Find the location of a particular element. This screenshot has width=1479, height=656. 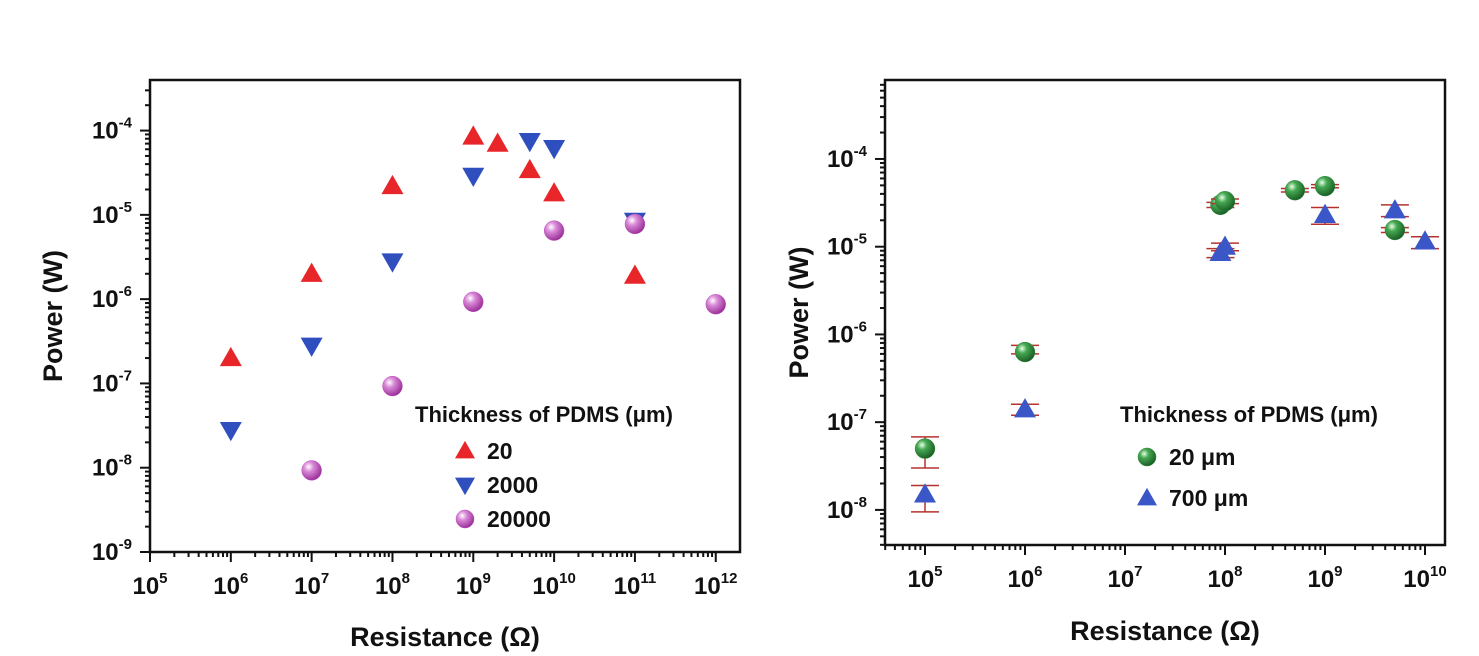

legend: Thickness of PDMS (μm) 20 μm 700 μm is located at coordinates (1249, 456).